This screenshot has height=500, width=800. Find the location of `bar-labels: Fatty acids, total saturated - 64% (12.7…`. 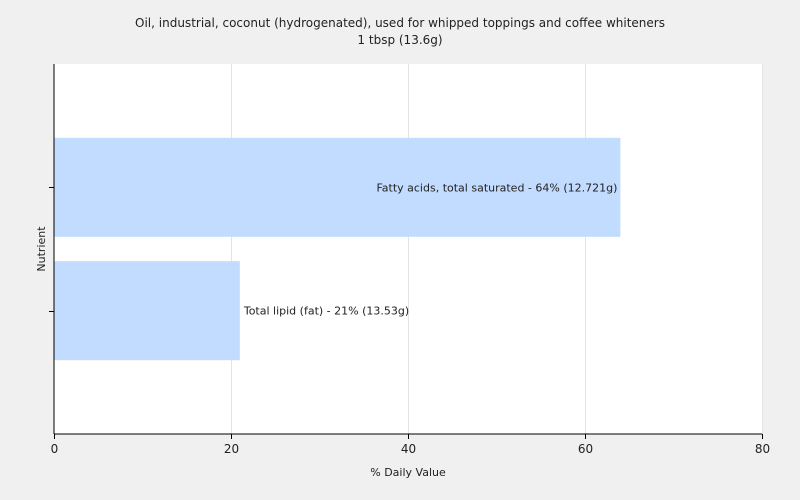

bar-labels: Fatty acids, total saturated - 64% (12.7… is located at coordinates (430, 249).